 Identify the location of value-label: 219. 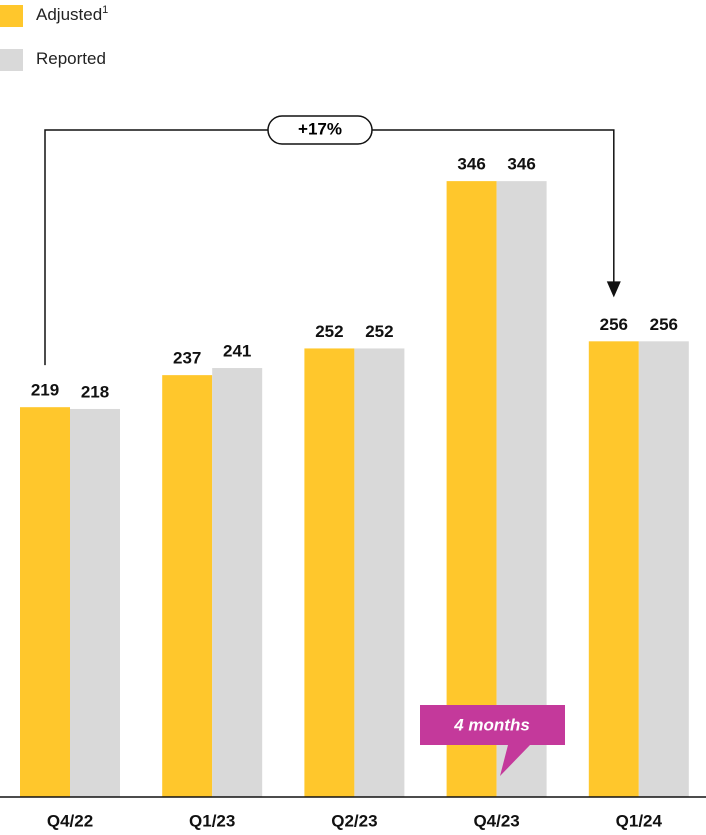
(45, 390).